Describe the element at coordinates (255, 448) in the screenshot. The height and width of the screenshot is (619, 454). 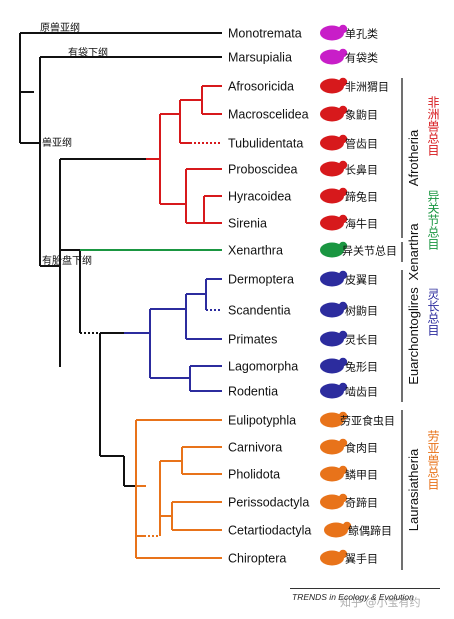
I see `taxon-latin-label: Carnivora` at that location.